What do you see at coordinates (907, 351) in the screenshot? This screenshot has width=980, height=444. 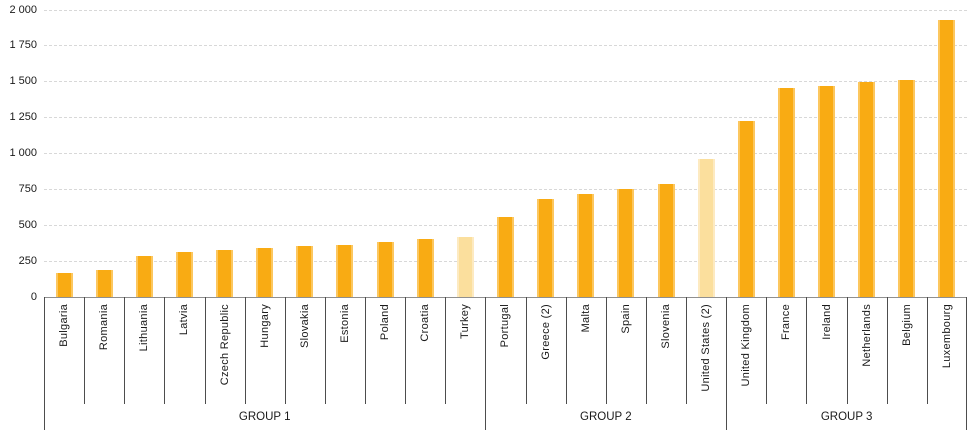 I see `category-cell: Belgium` at bounding box center [907, 351].